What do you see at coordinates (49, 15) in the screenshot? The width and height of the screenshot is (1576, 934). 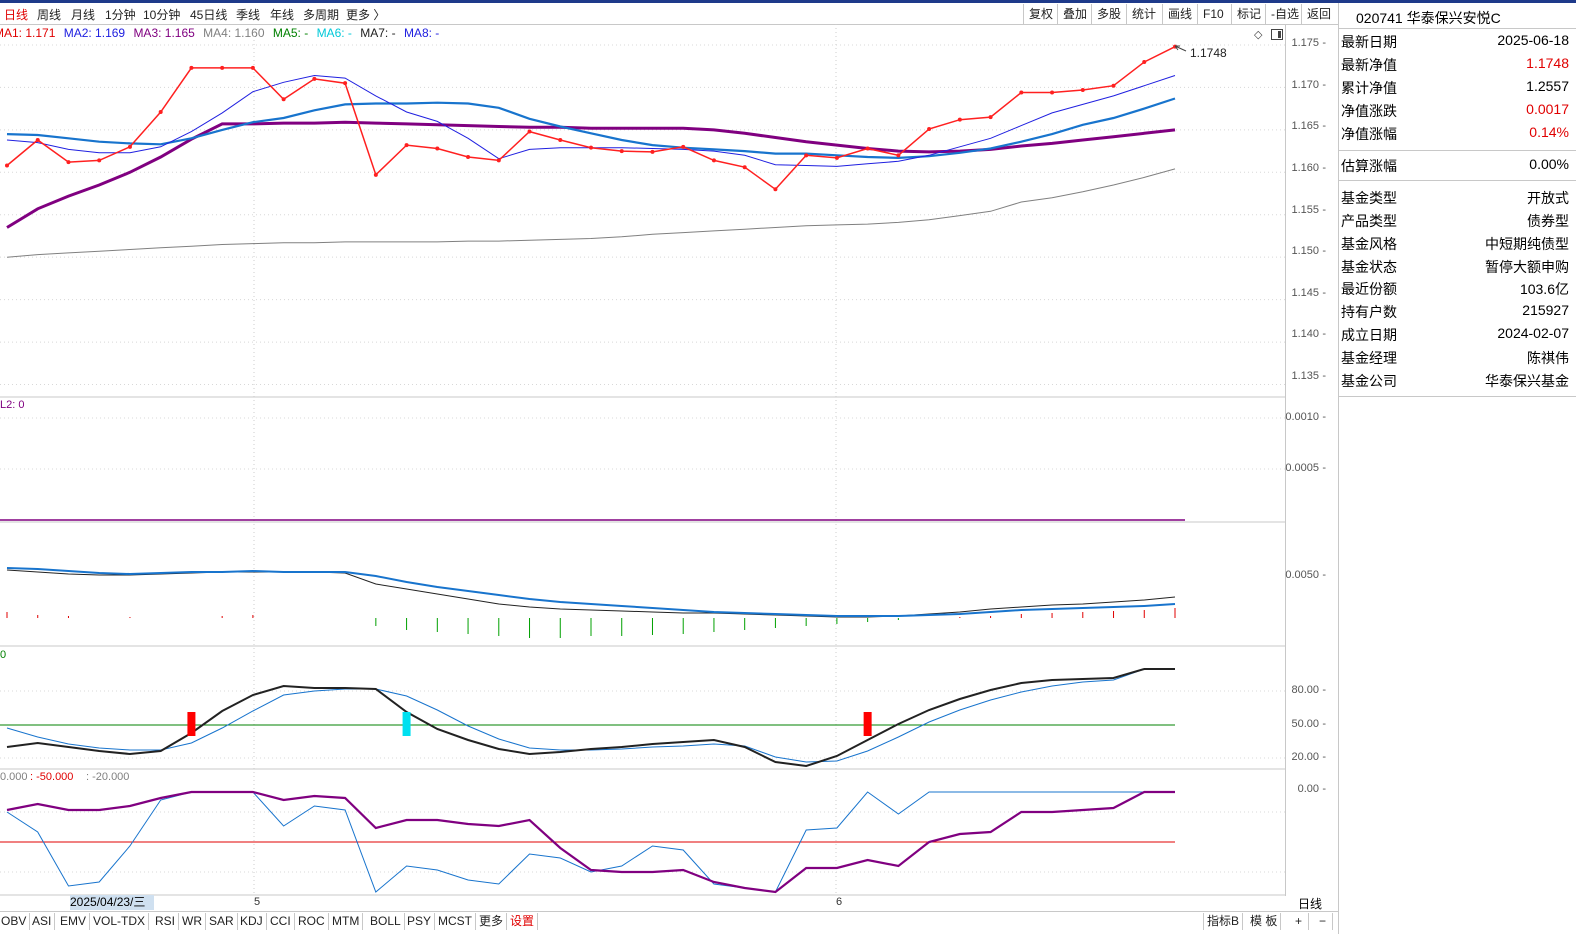 I see `period-week-tab: 周线` at bounding box center [49, 15].